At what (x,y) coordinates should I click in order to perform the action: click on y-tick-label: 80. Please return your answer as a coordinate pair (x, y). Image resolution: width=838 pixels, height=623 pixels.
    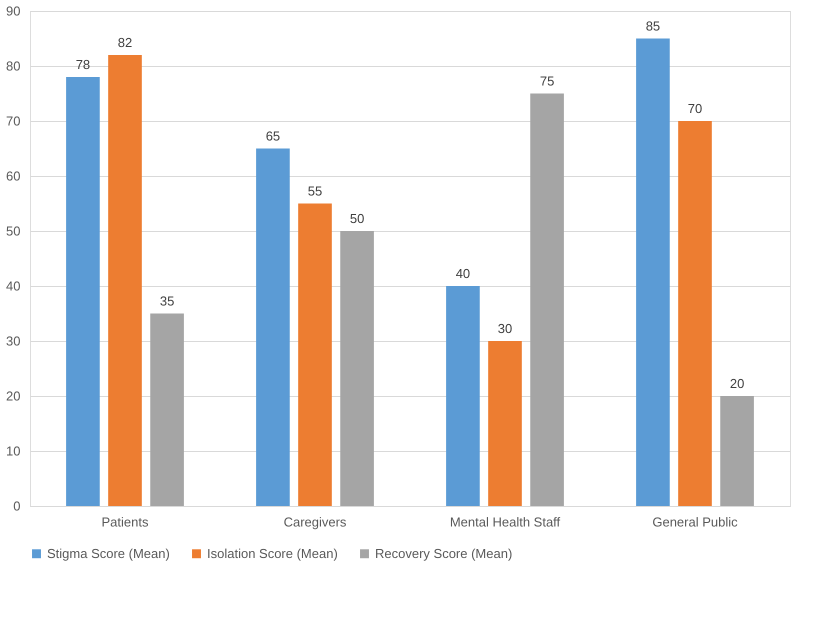
    Looking at the image, I should click on (13, 66).